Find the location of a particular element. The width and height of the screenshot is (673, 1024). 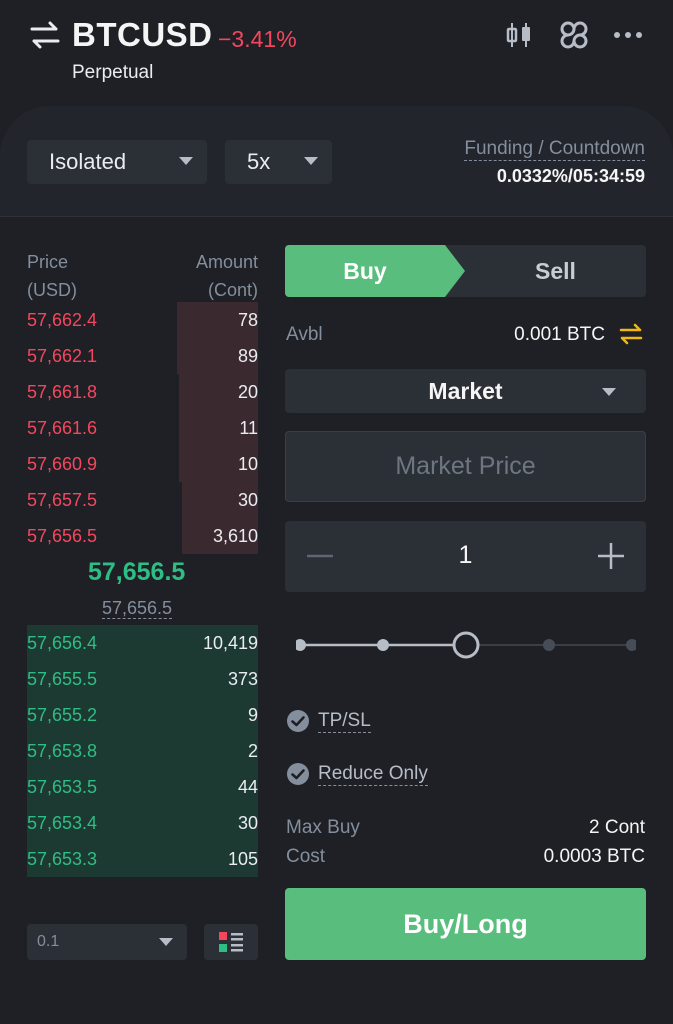

bid-row: 57,655.5 373 is located at coordinates (142, 679).